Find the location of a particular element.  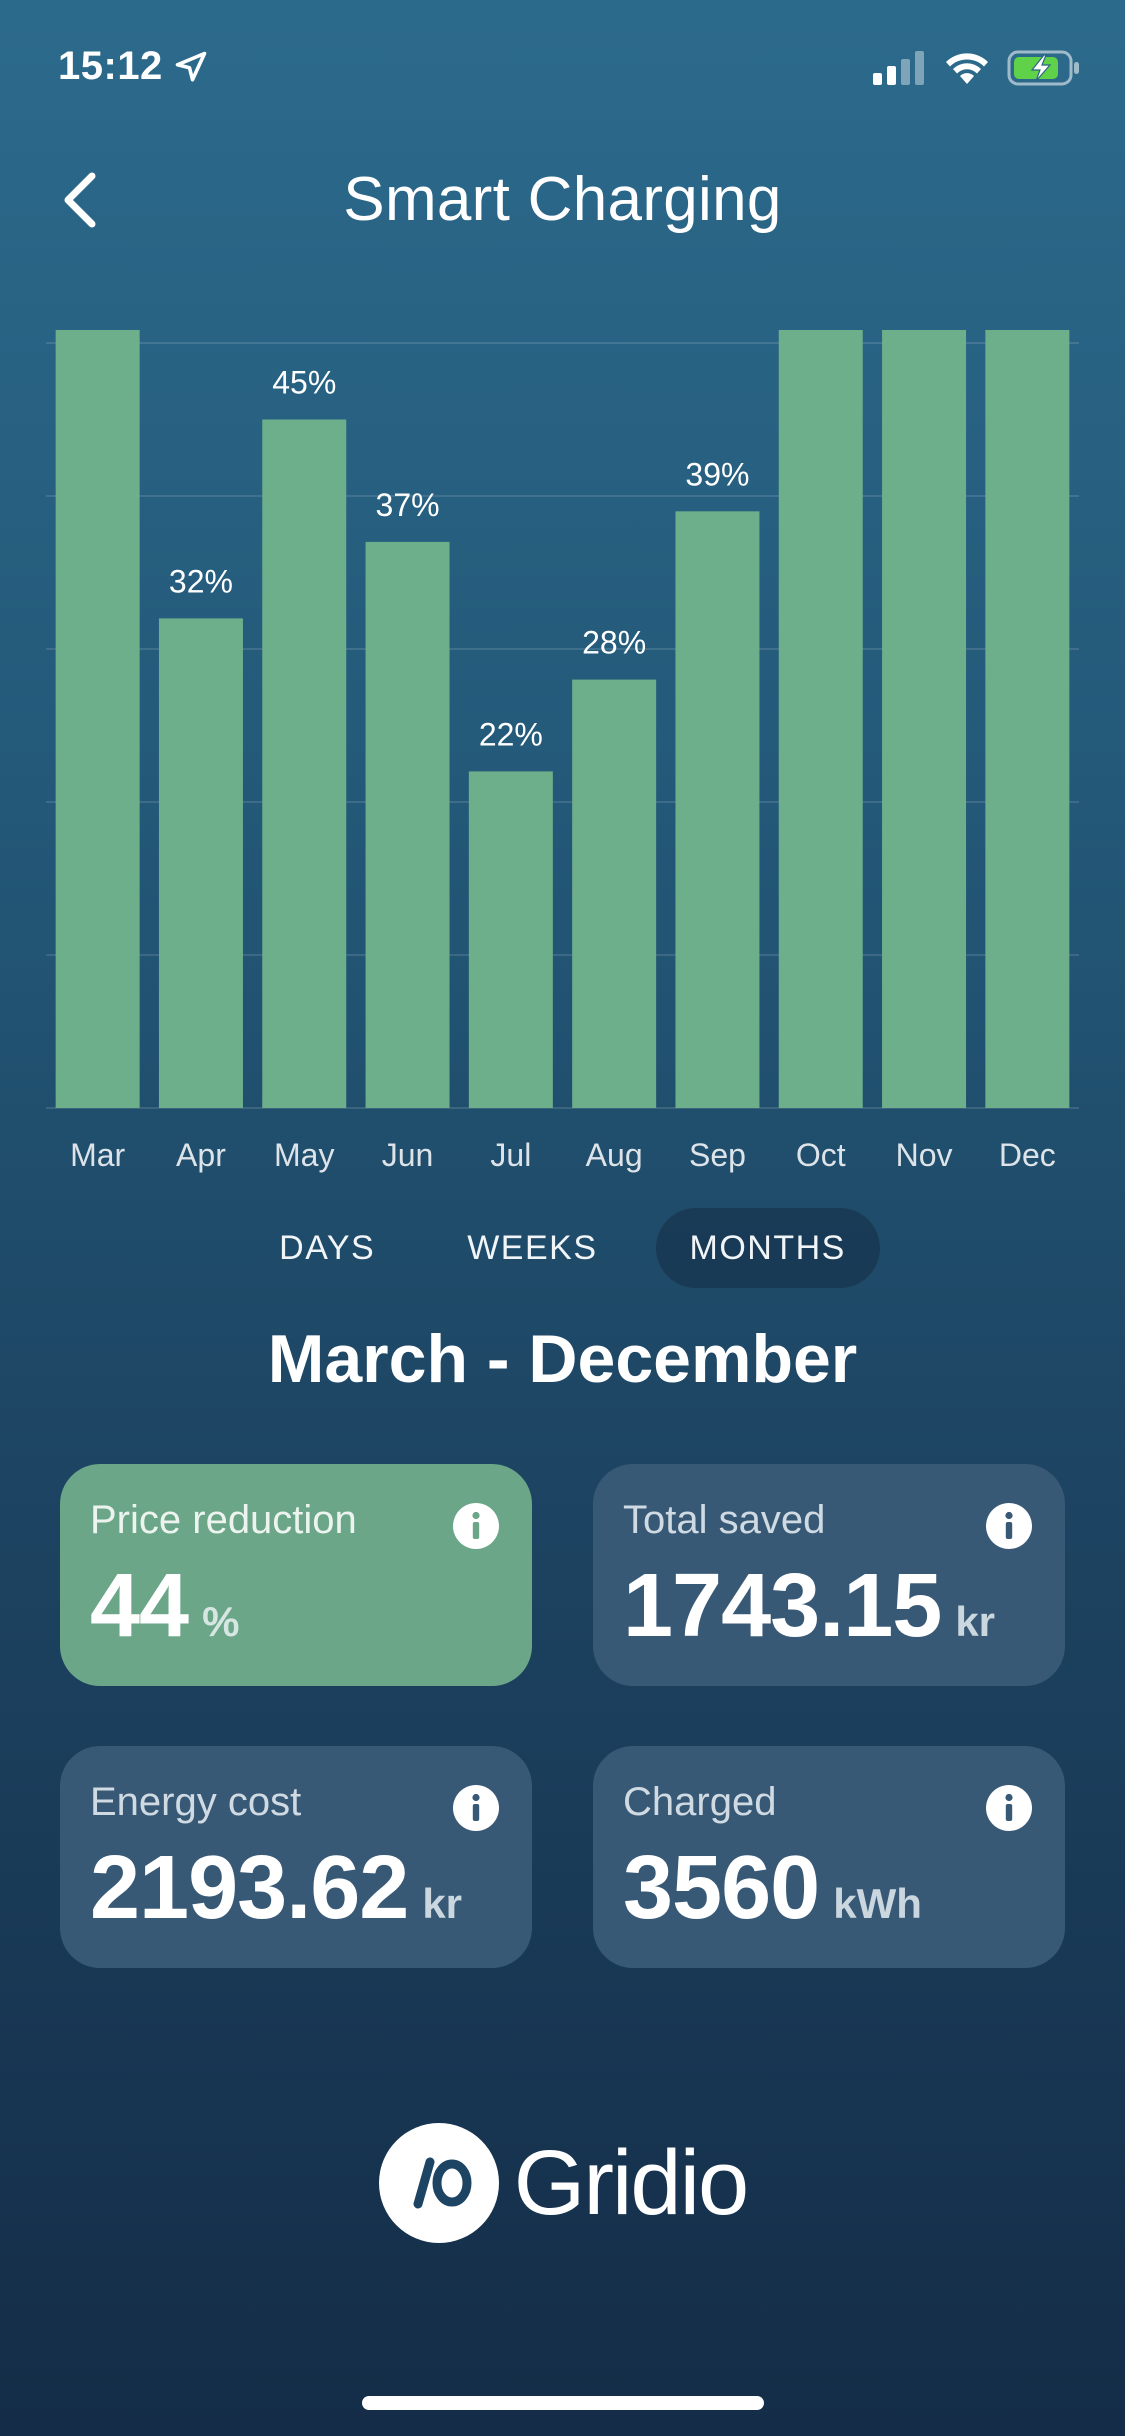

bar-dec is located at coordinates (1027, 626).